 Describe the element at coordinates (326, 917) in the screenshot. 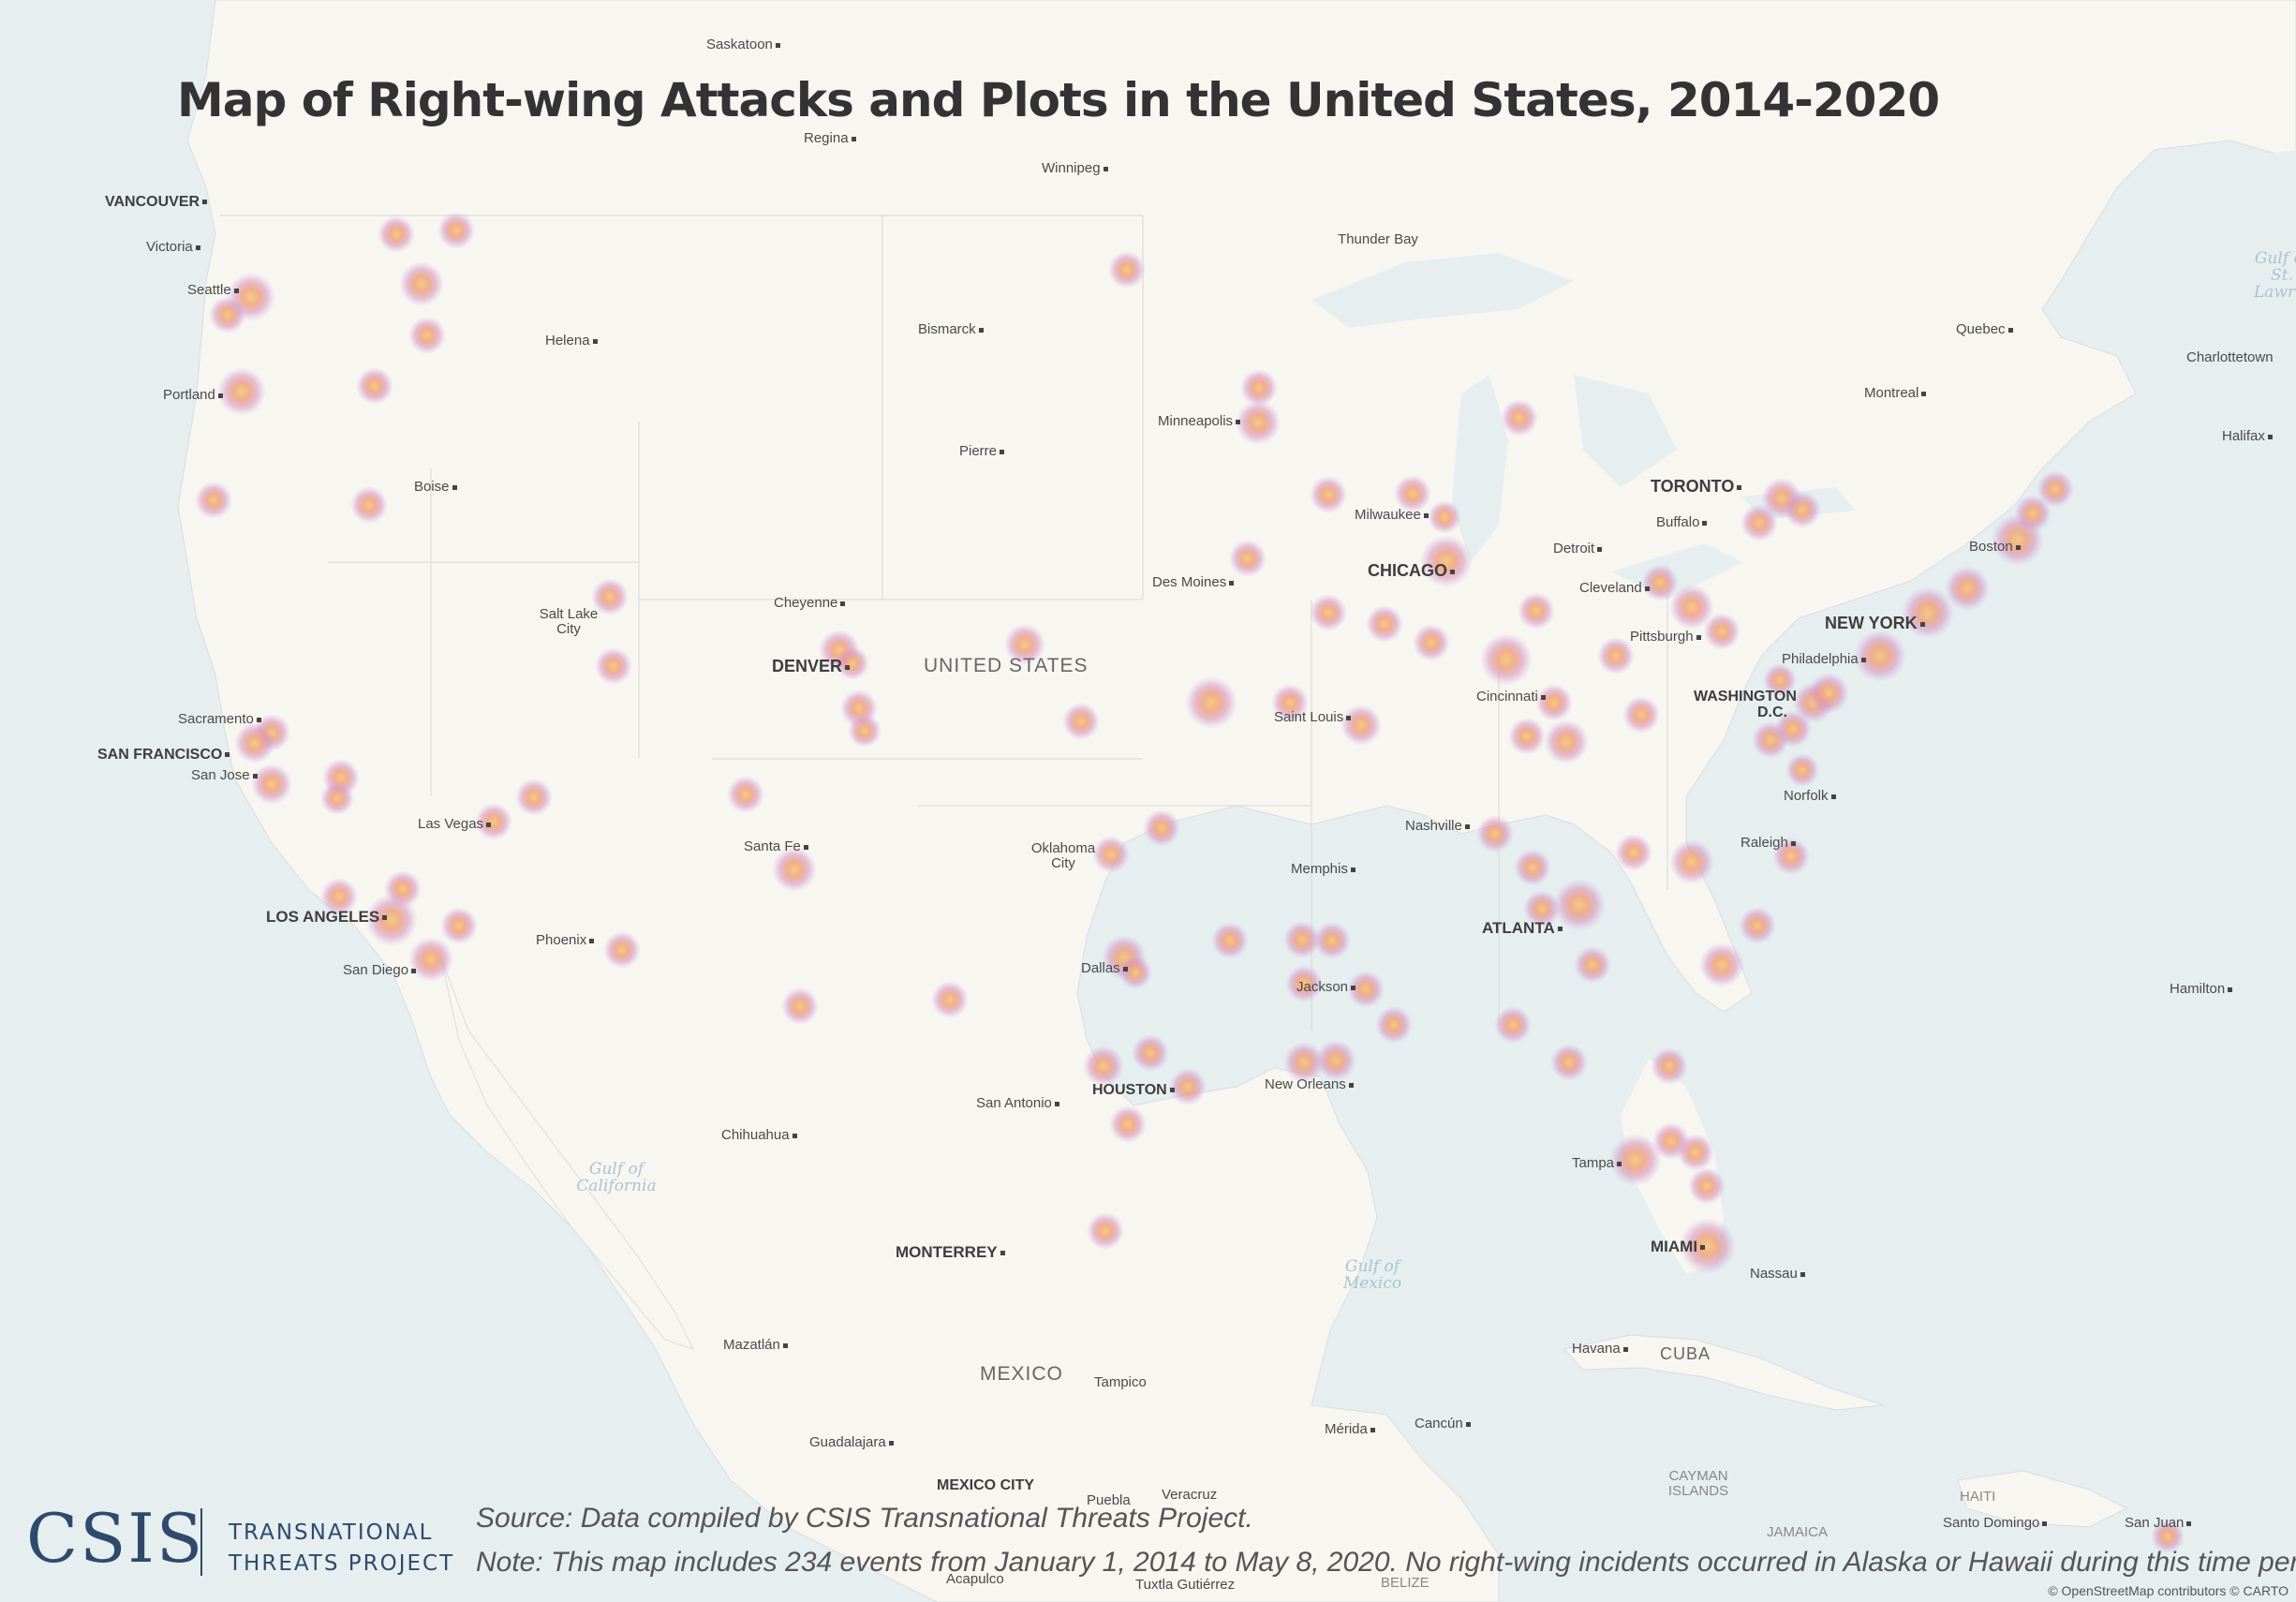

I see `label-los-angeles: LOS ANGELES` at that location.